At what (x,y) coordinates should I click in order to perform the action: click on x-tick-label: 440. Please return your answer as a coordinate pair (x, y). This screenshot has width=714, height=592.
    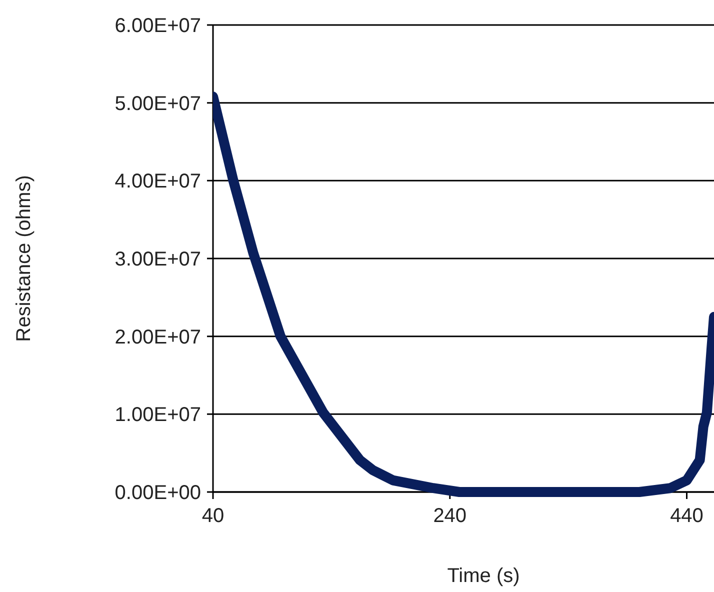
    Looking at the image, I should click on (687, 516).